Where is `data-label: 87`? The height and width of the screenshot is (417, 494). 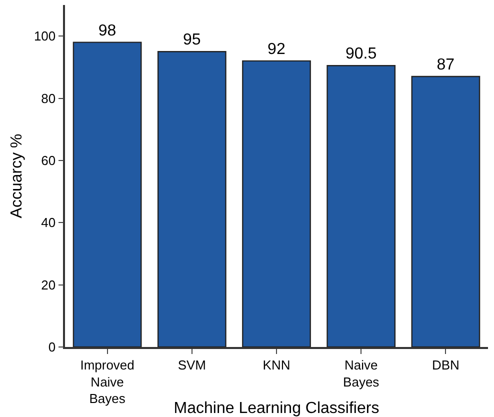 data-label: 87 is located at coordinates (445, 65).